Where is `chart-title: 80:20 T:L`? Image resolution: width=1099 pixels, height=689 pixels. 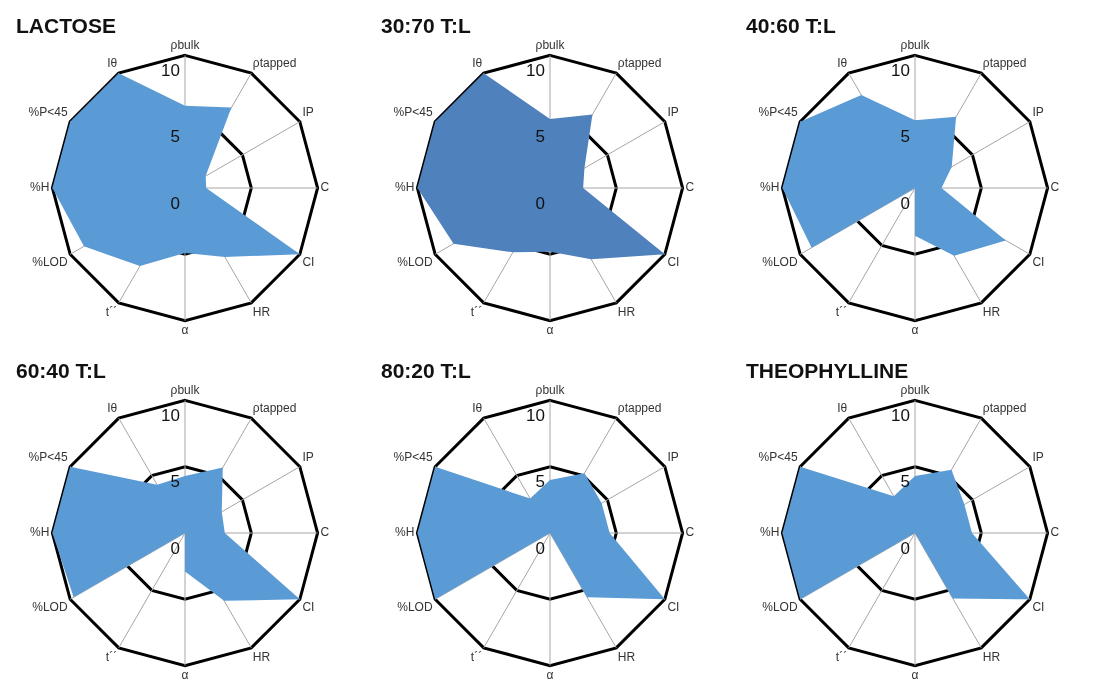
chart-title: 80:20 T:L is located at coordinates (426, 371).